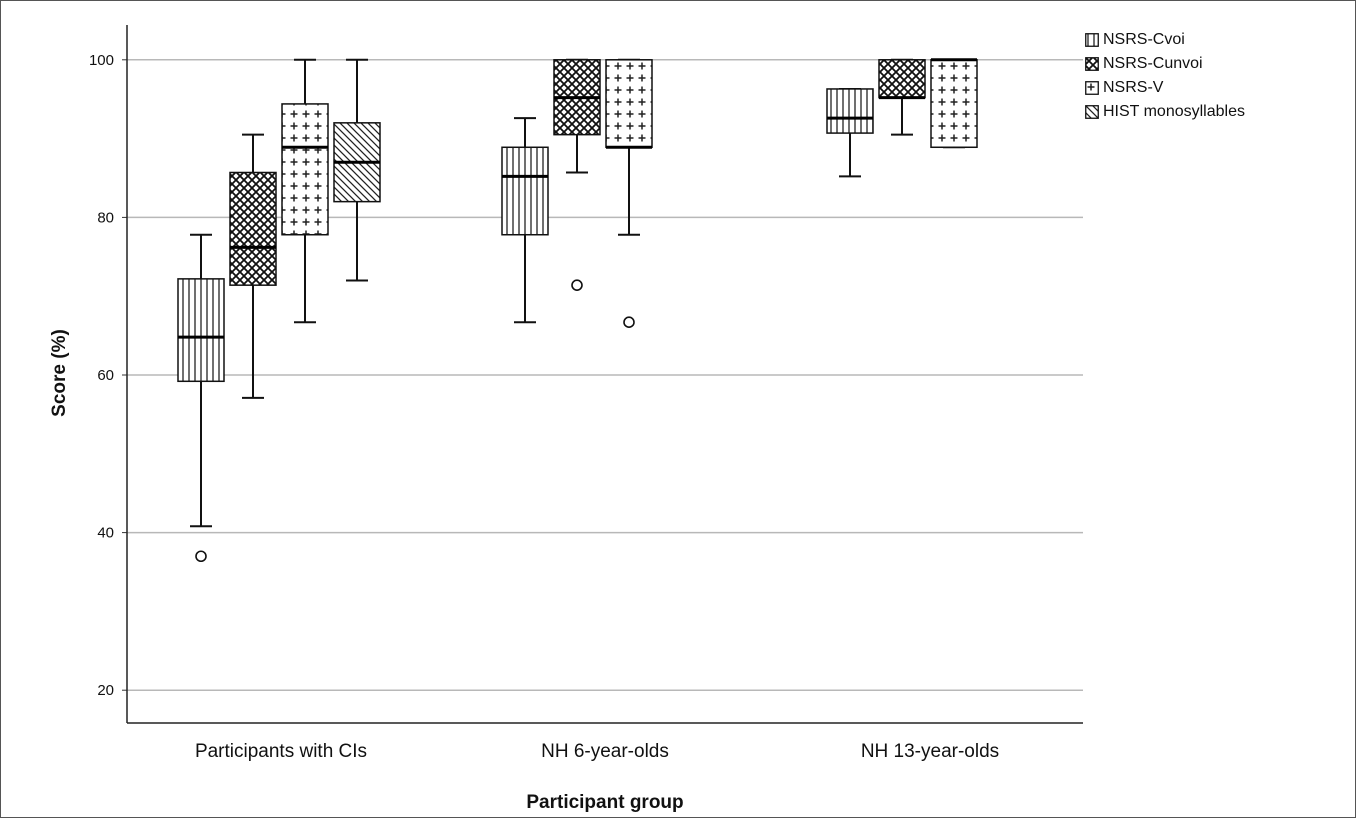 The width and height of the screenshot is (1358, 820). I want to click on legend-label: NSRS-V, so click(1133, 87).